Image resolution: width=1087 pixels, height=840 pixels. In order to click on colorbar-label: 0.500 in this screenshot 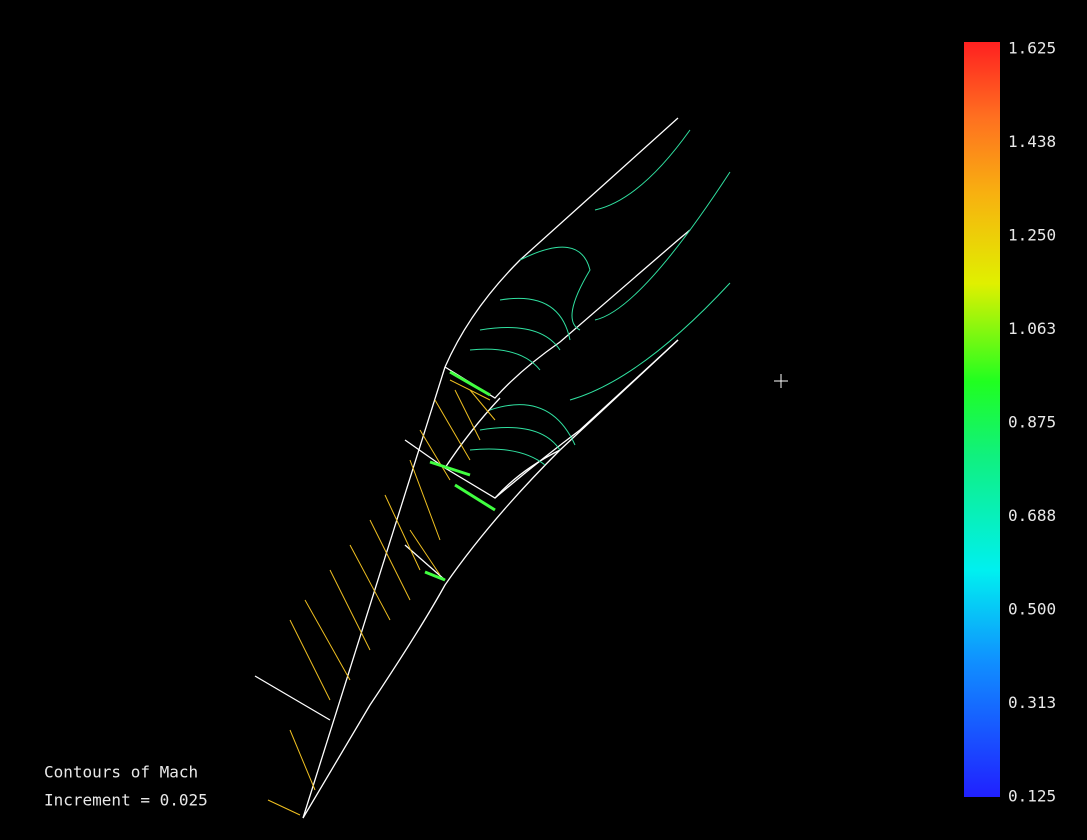, I will do `click(1032, 609)`.